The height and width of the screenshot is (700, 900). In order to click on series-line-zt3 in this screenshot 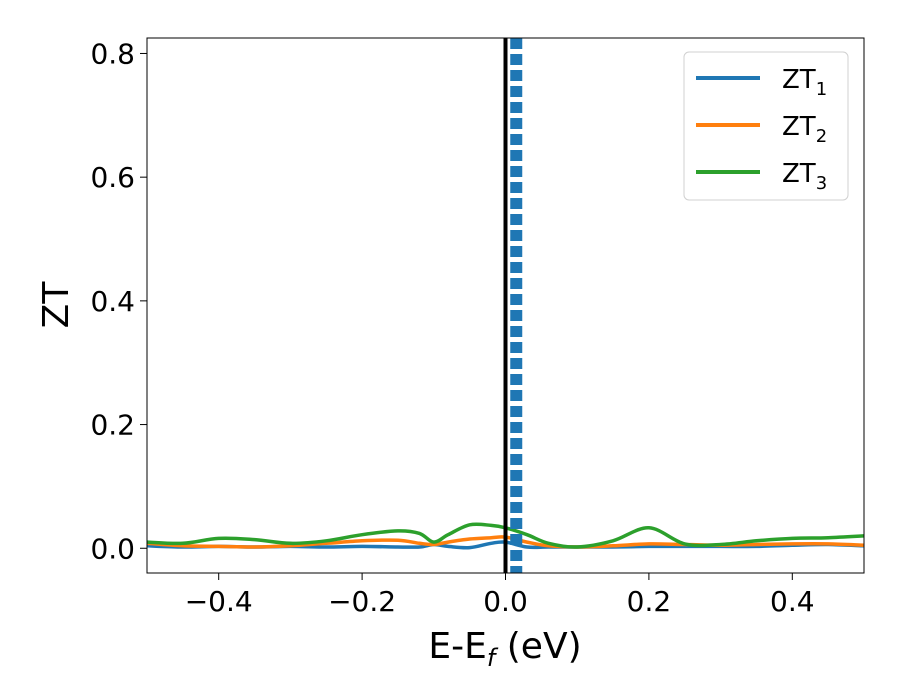, I will do `click(505, 535)`.